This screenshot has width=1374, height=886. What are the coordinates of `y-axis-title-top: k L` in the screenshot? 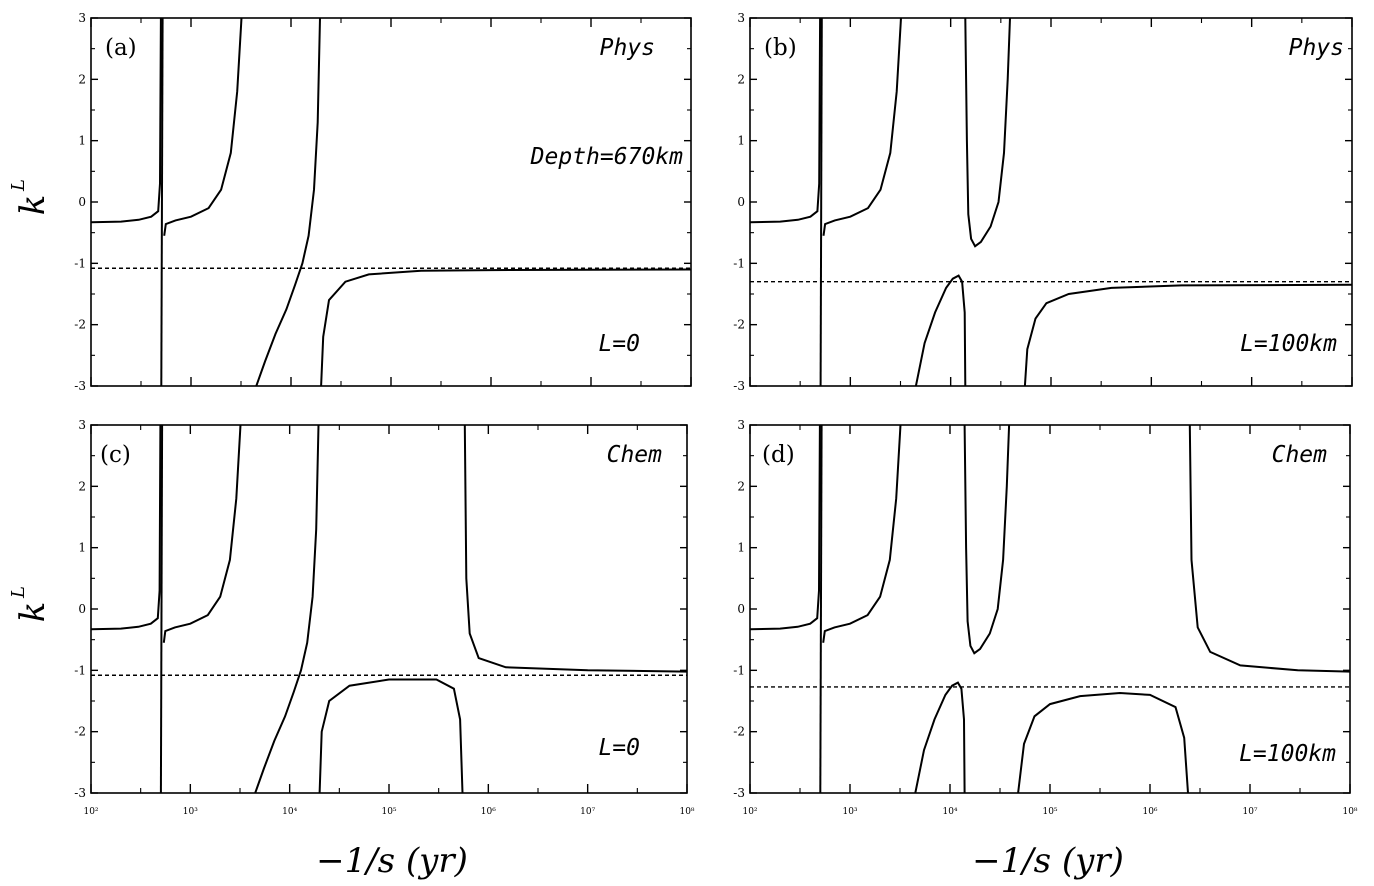 It's located at (30, 197).